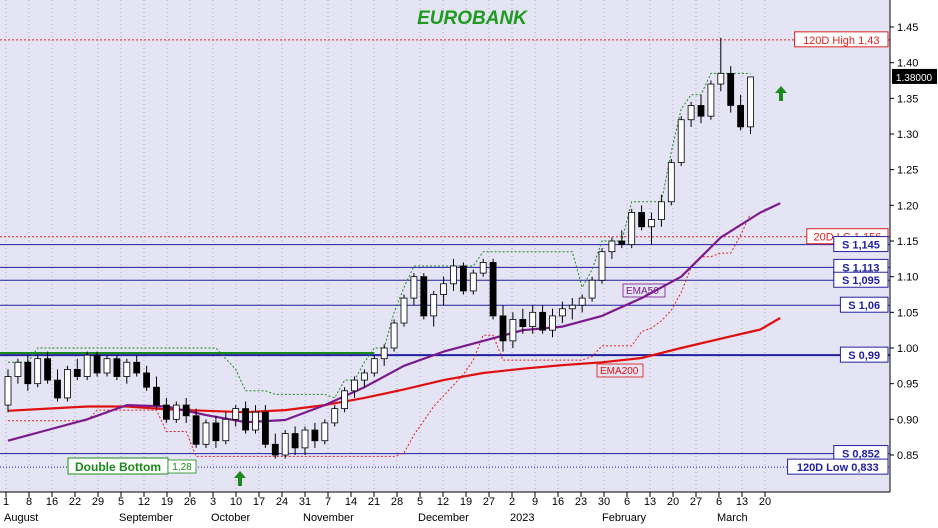 The image size is (938, 528). Describe the element at coordinates (182, 466) in the screenshot. I see `double-bottom-value-box` at that location.